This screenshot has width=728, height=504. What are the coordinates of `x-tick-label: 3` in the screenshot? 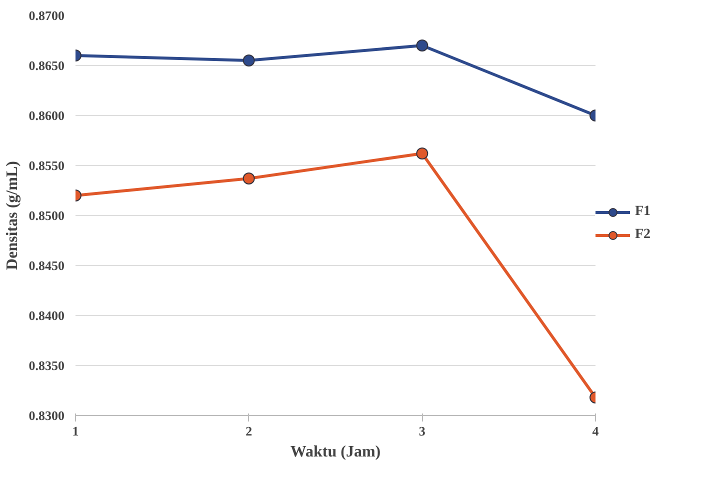 It's located at (422, 431).